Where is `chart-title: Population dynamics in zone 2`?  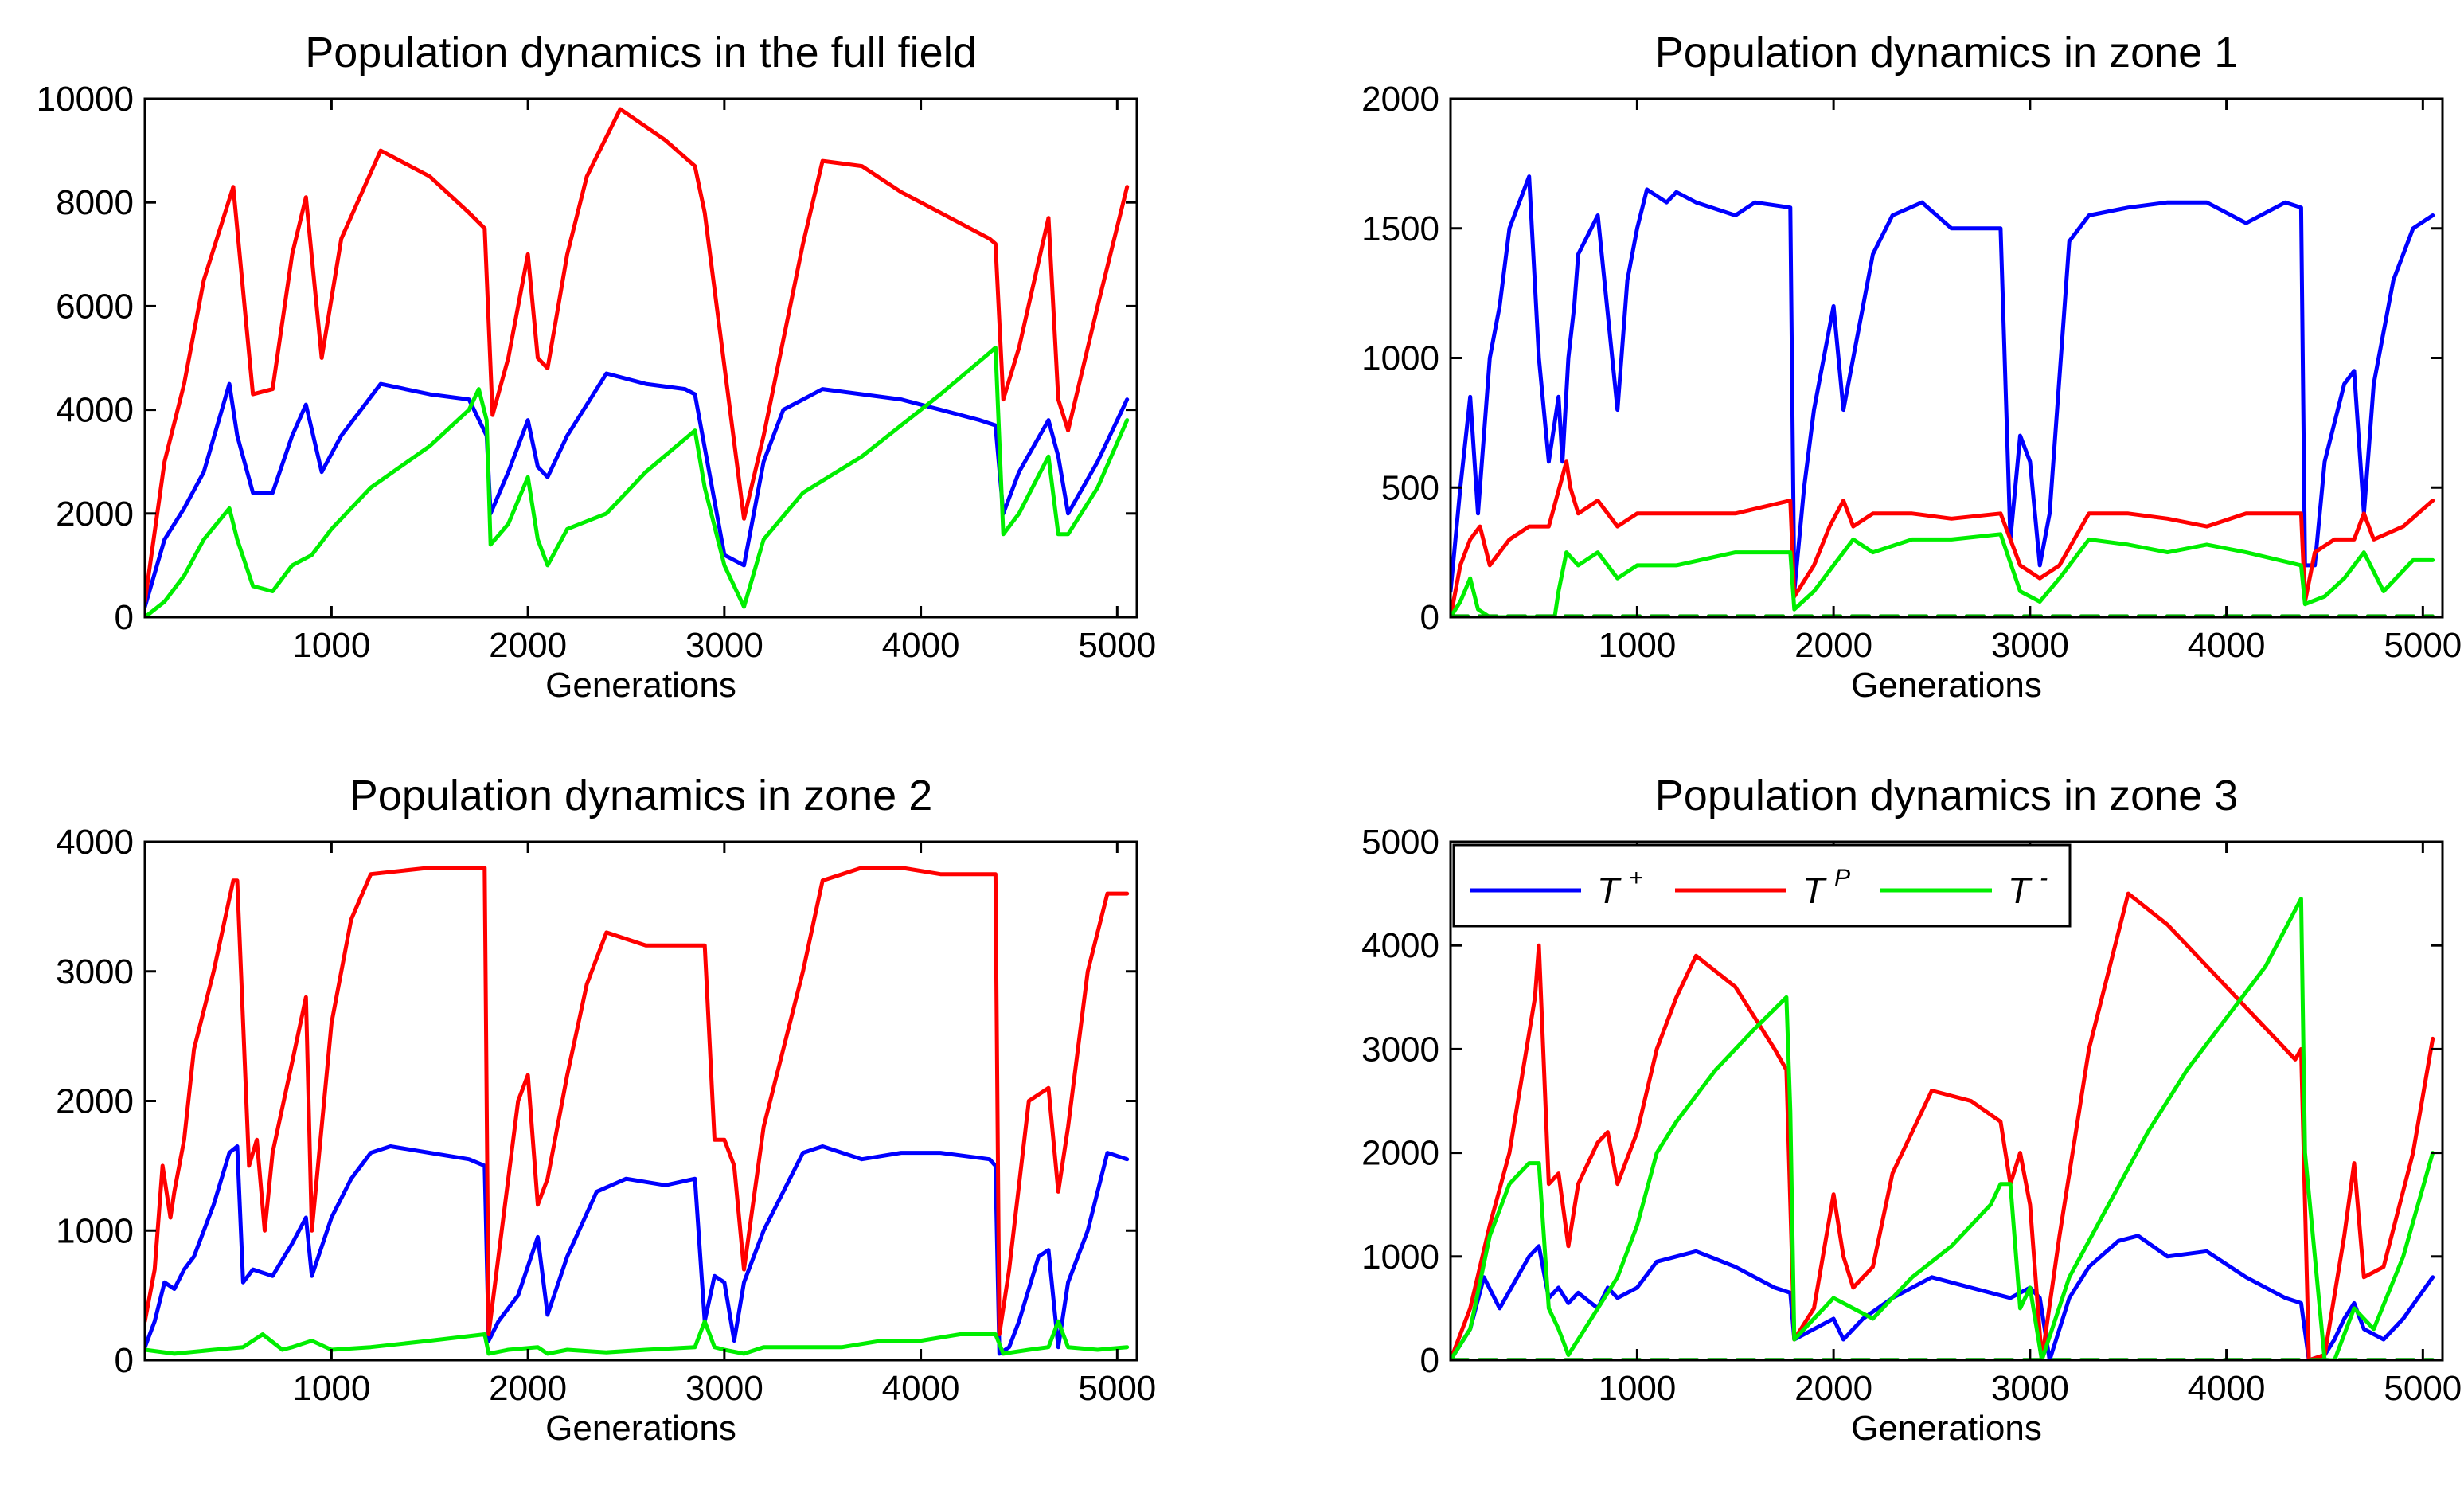
chart-title: Population dynamics in zone 2 is located at coordinates (640, 795).